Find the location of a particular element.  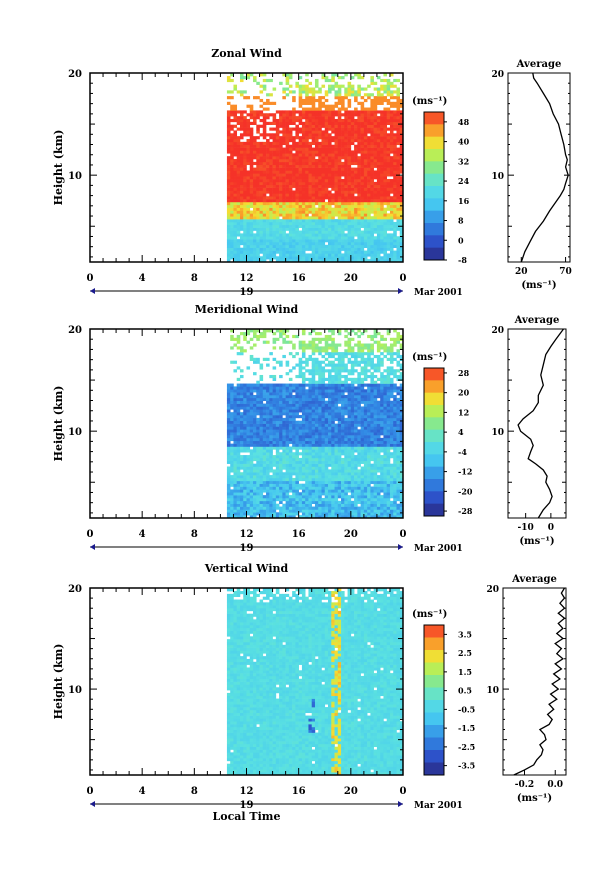

y-axis-label: Height (km) is located at coordinates (58, 168).